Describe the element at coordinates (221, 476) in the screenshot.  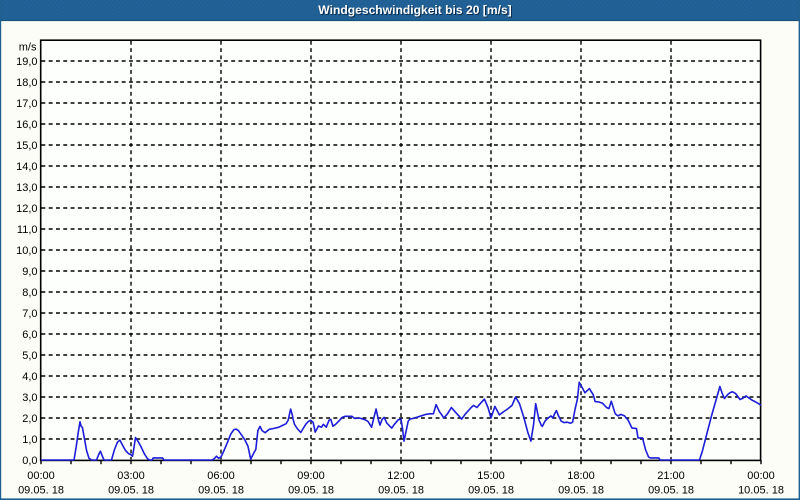
I see `svg-text: 06:00` at that location.